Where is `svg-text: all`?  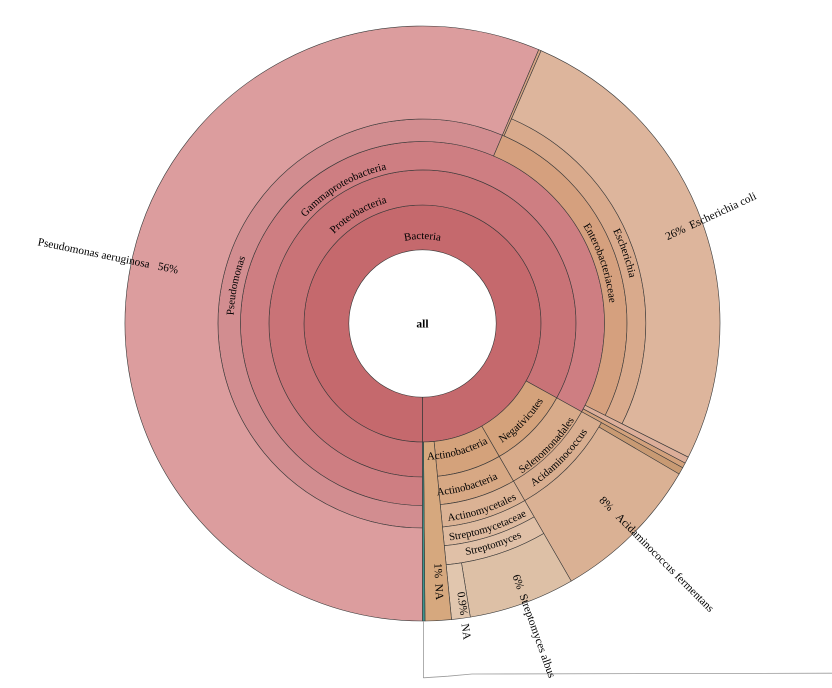 svg-text: all is located at coordinates (422, 325).